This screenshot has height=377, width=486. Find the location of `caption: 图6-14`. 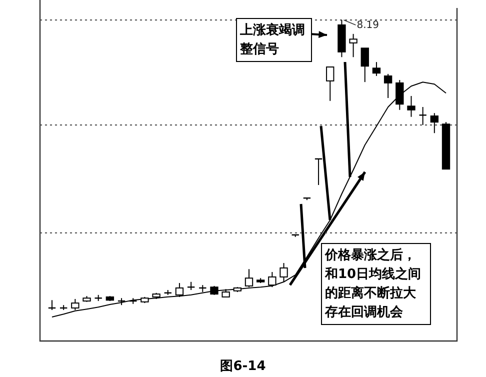

caption: 图6-14 is located at coordinates (243, 366).